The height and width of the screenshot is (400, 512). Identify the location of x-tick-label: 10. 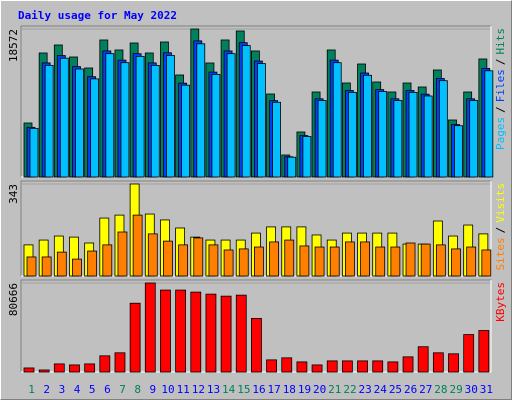
(167, 389).